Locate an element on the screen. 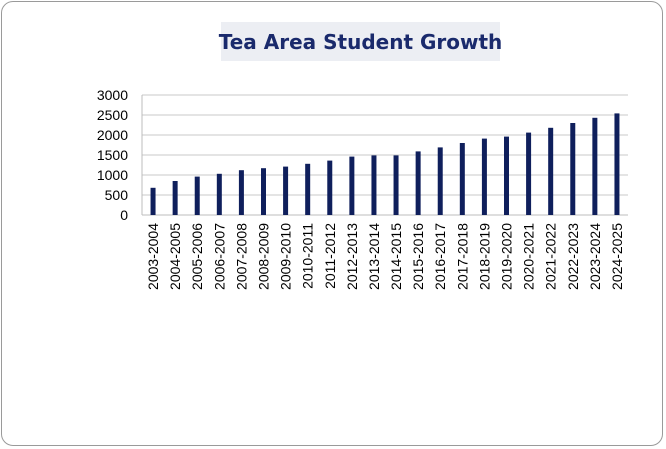  x-tick-label: 2006-2007 is located at coordinates (219, 256).